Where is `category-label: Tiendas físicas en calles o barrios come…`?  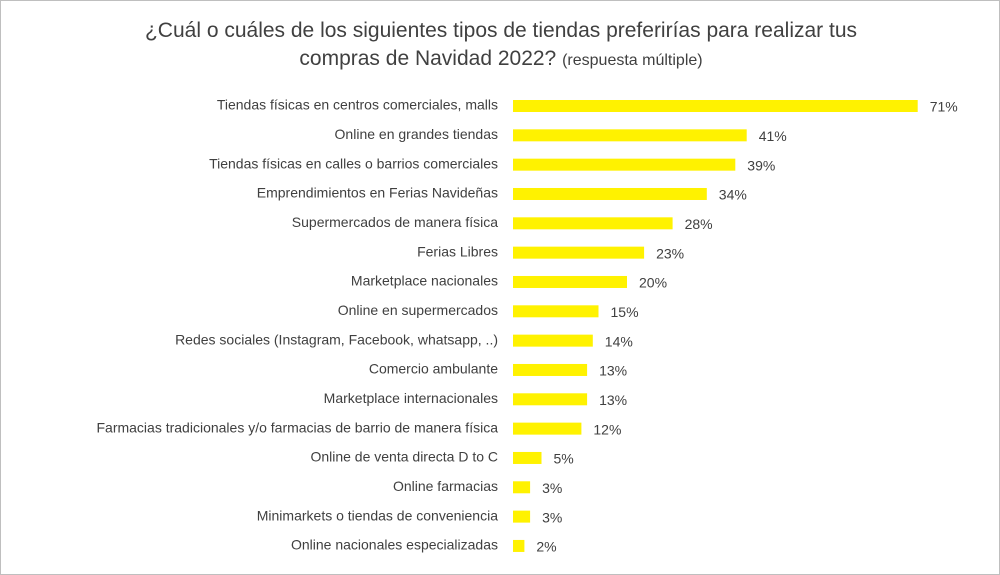
category-label: Tiendas físicas en calles o barrios come… is located at coordinates (353, 163).